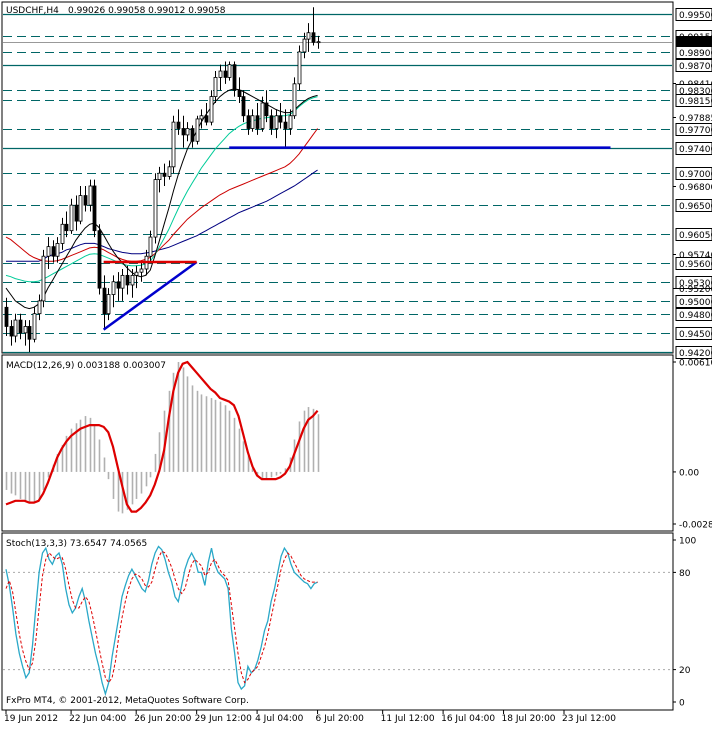 Image resolution: width=712 pixels, height=729 pixels. I want to click on symbol-timeframe: USDCHF,H4, so click(32, 11).